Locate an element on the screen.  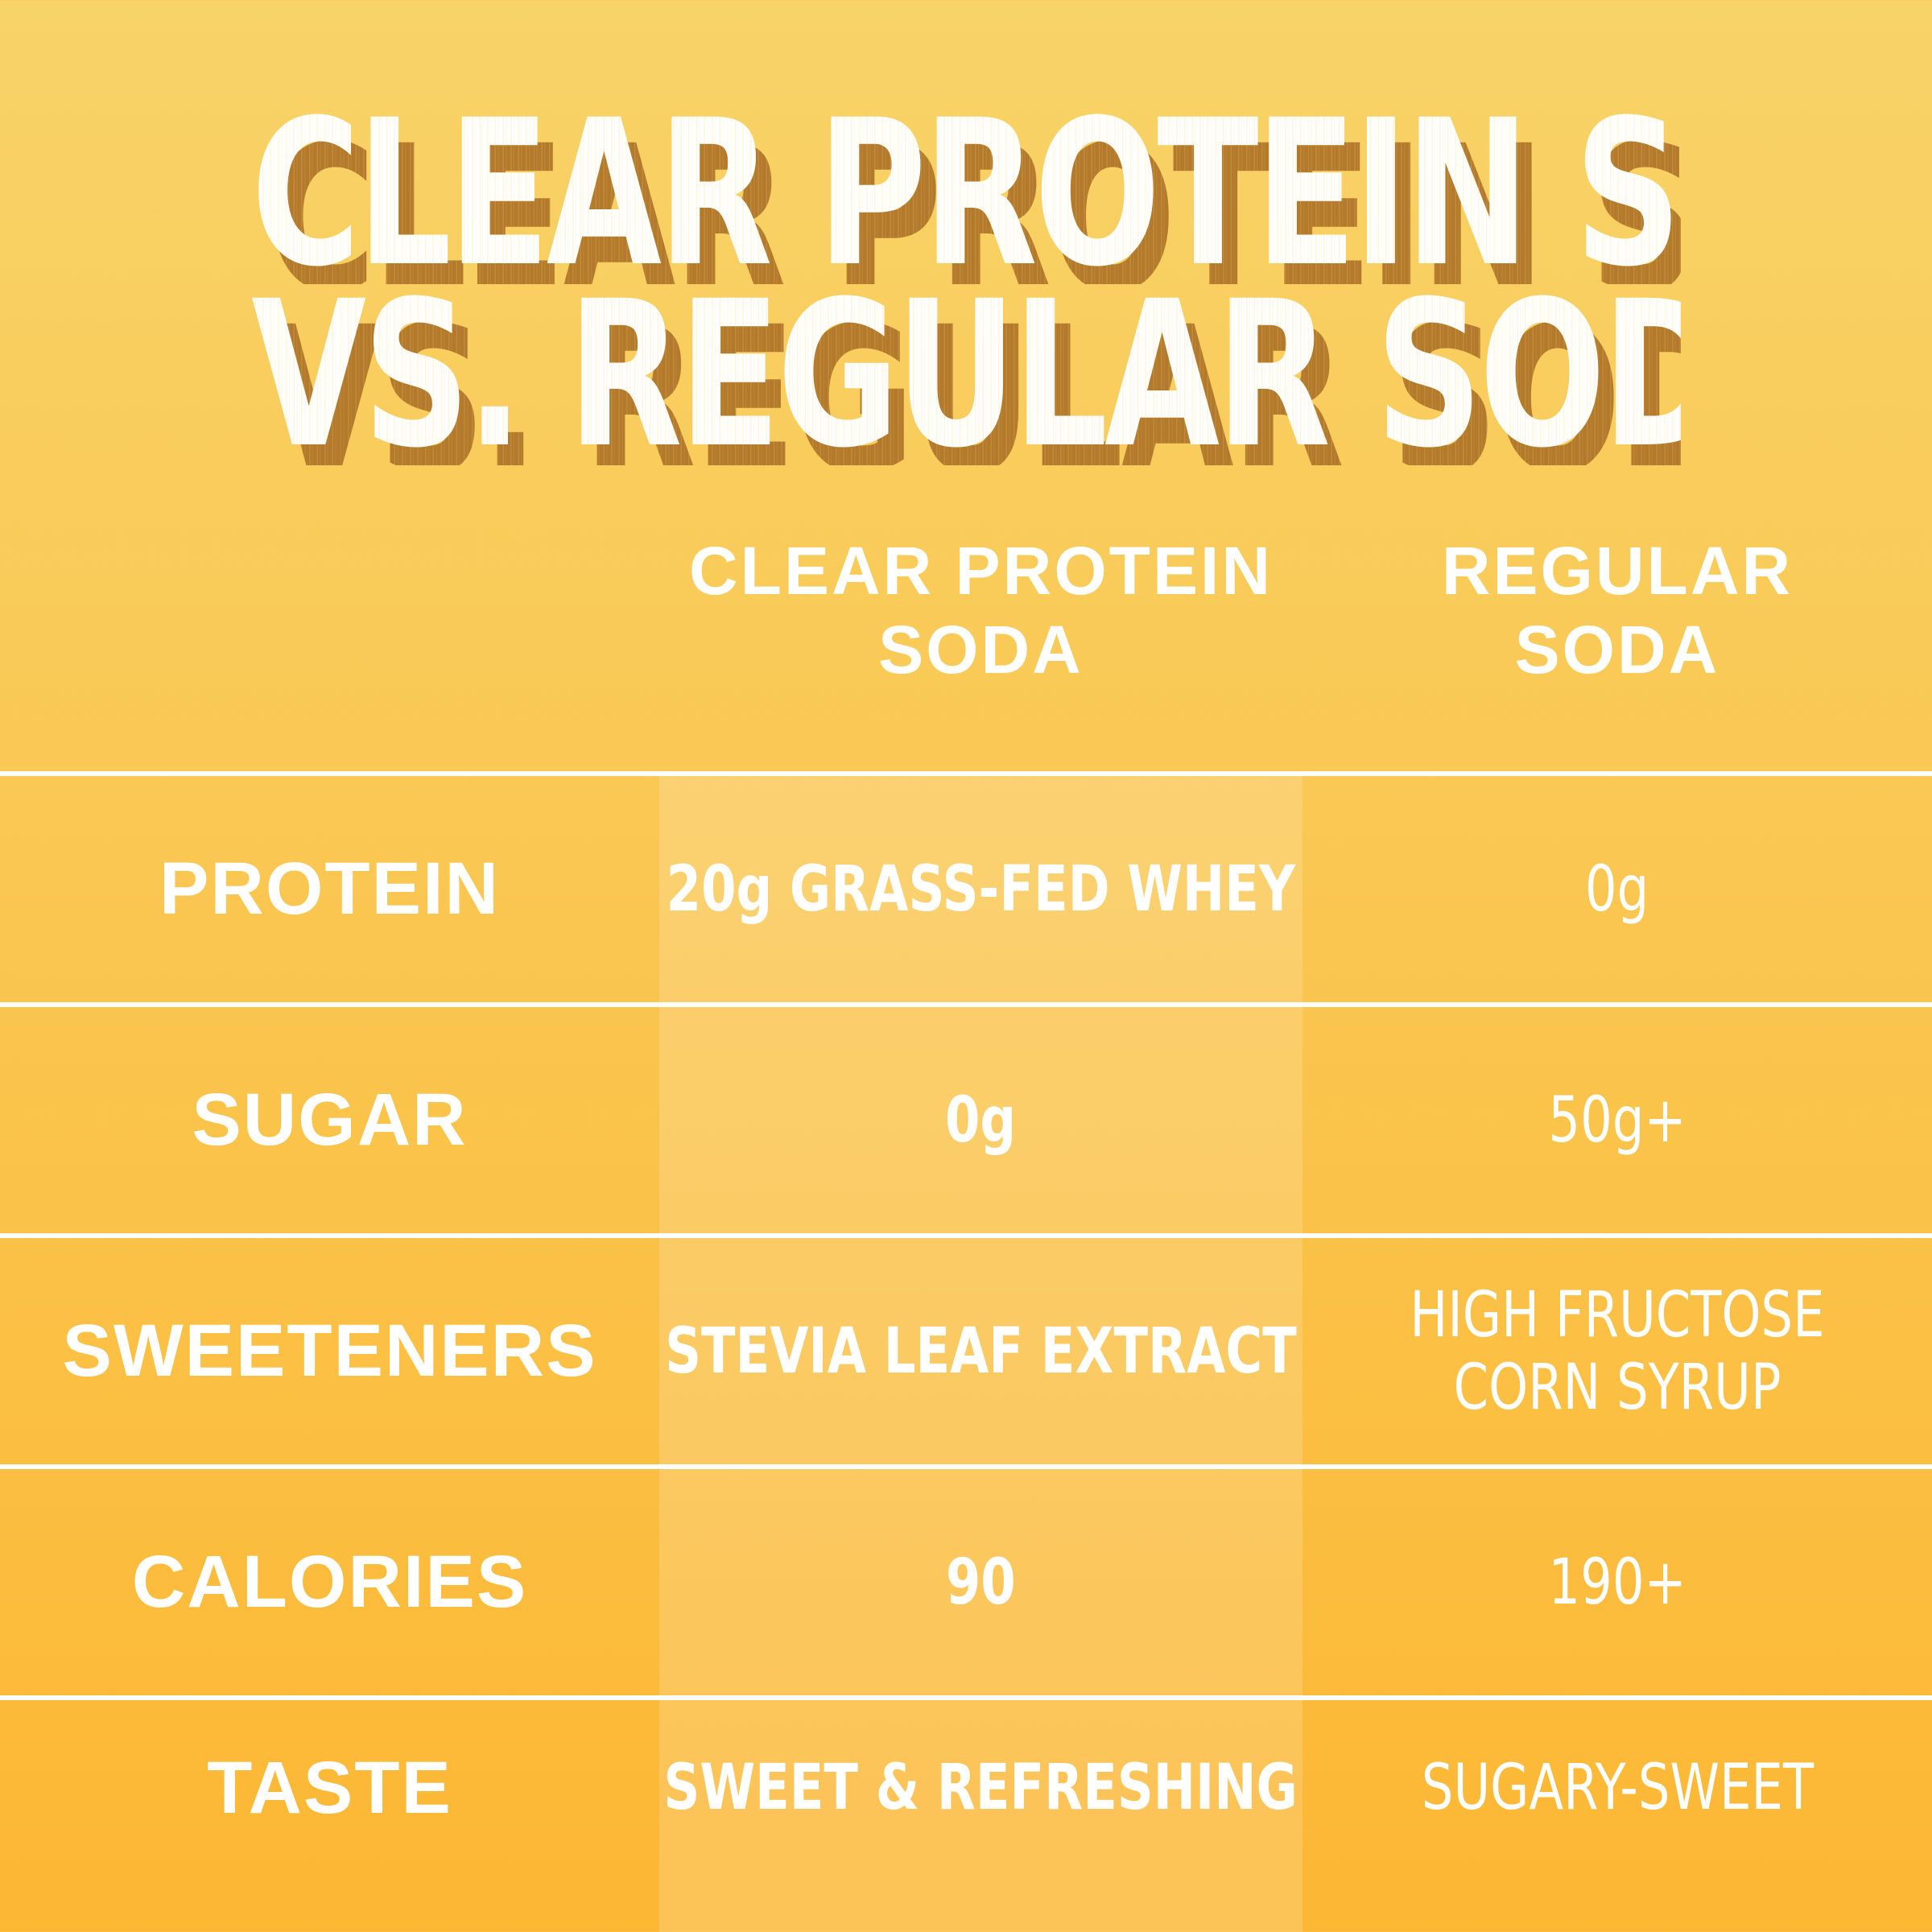
table-row-sugar: SUGAR 0g 50g+ is located at coordinates (966, 1120).